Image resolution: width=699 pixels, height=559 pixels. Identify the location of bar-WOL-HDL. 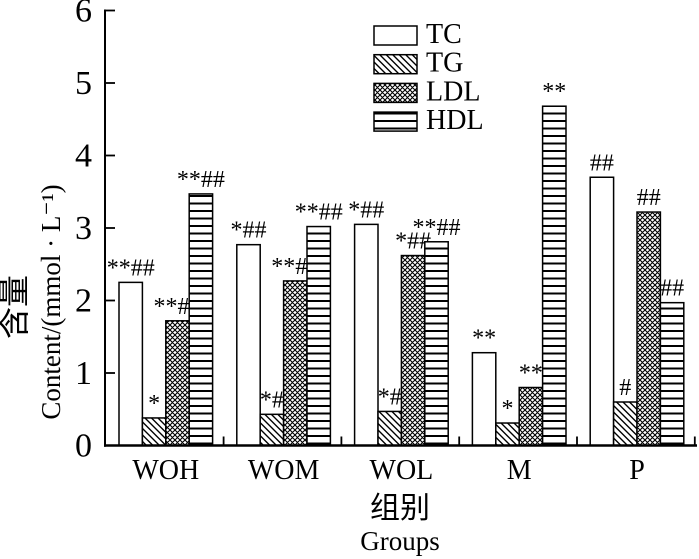
(436, 344).